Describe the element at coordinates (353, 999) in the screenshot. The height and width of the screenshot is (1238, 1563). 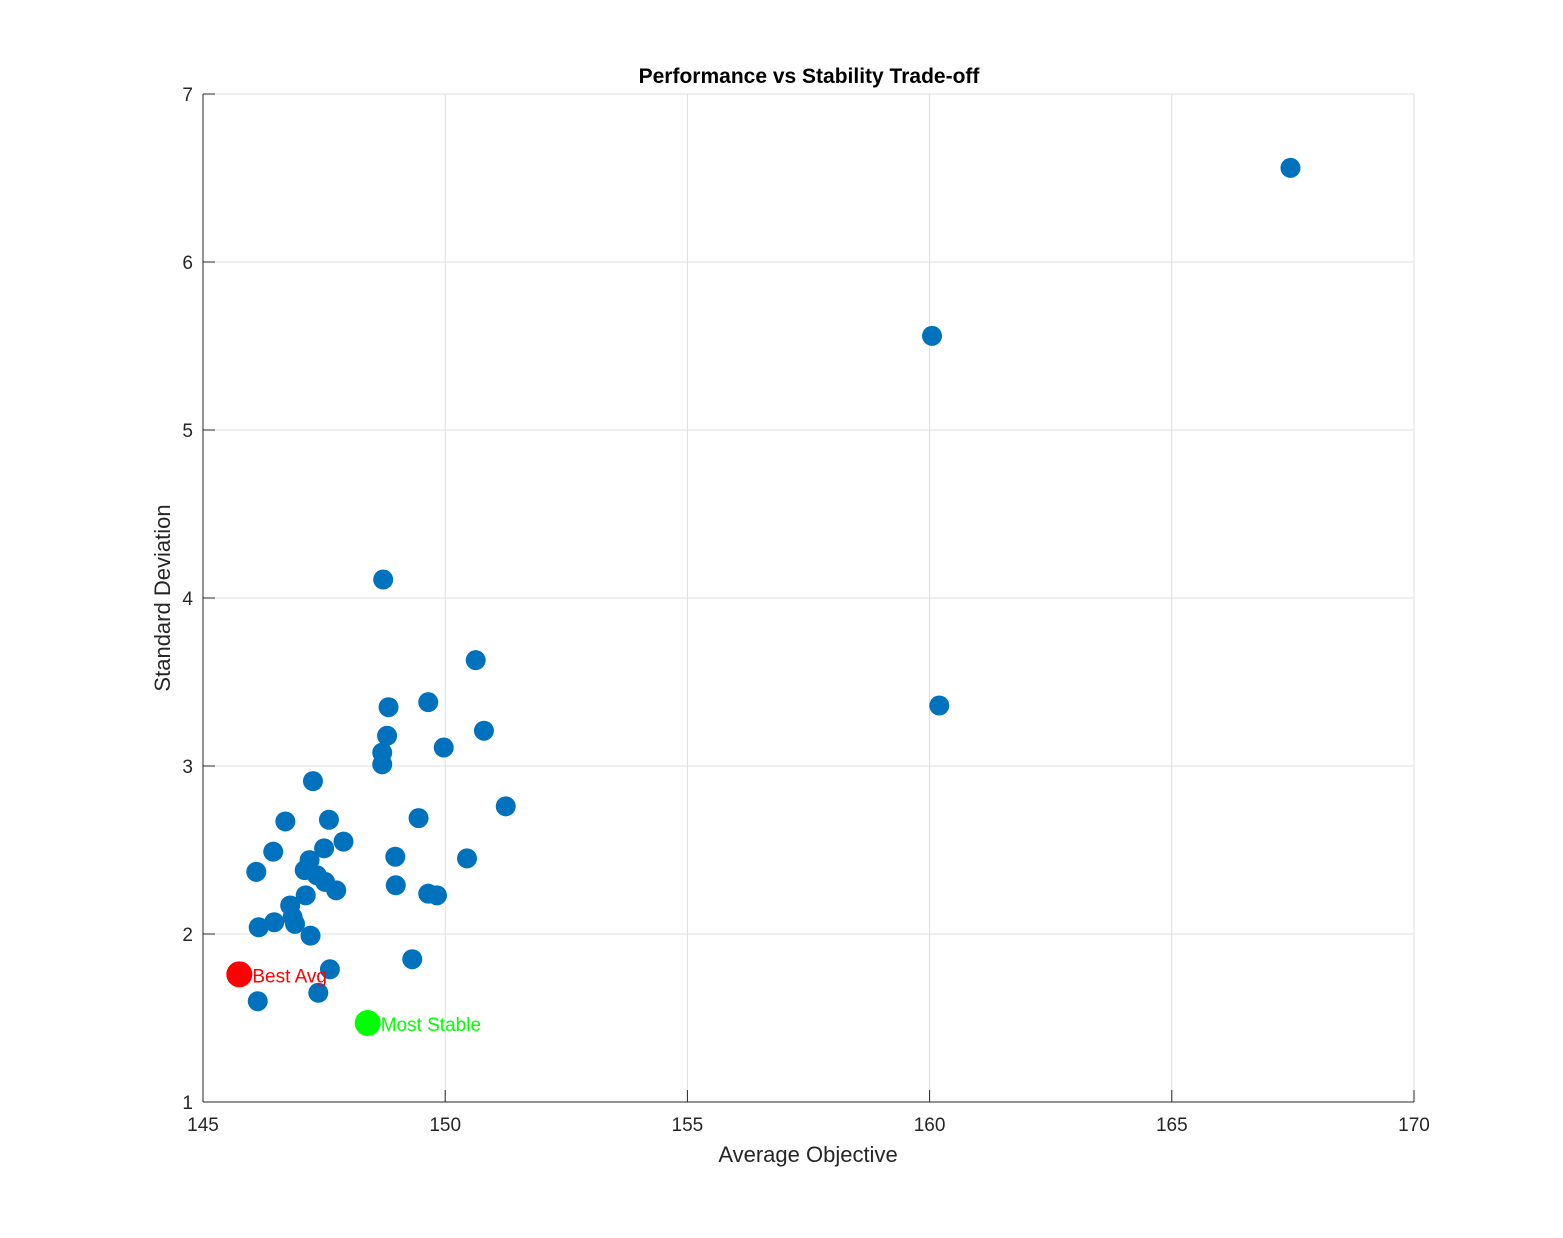
I see `highlighted-points: Best Avg Most Stable` at that location.